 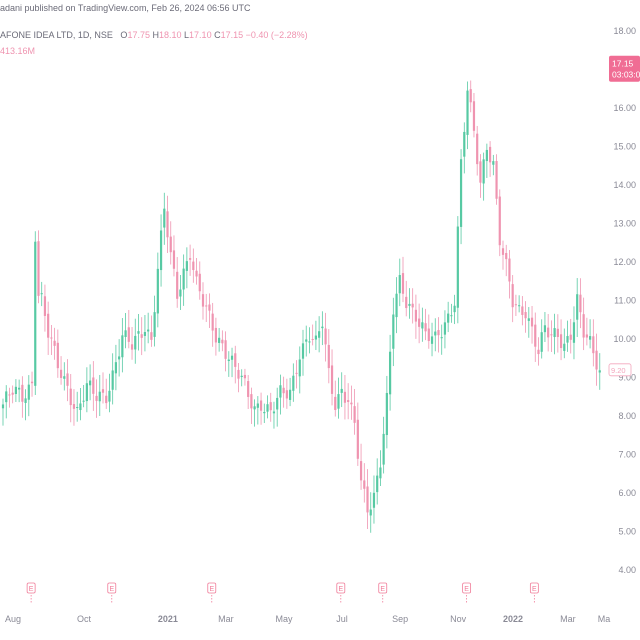 What do you see at coordinates (276, 35) in the screenshot?
I see `change-value: −0.40 (−2.28%)` at bounding box center [276, 35].